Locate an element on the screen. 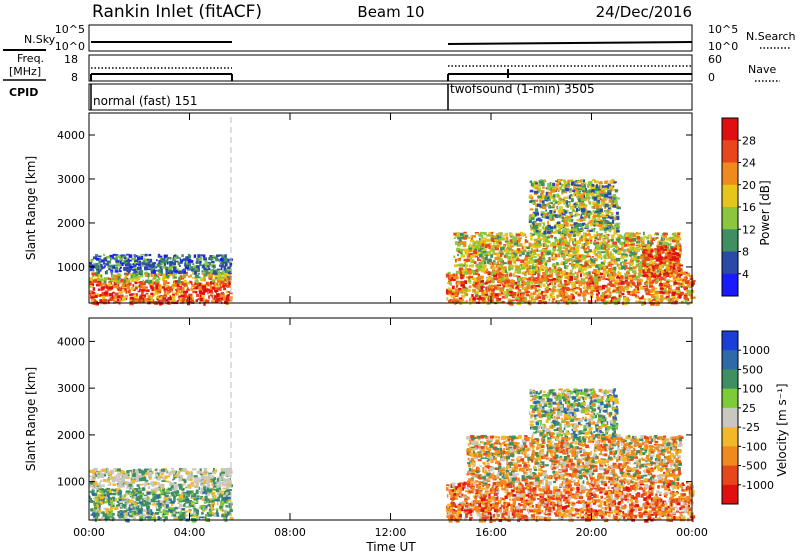 This screenshot has height=554, width=800. colorbar-swatch is located at coordinates (730, 129).